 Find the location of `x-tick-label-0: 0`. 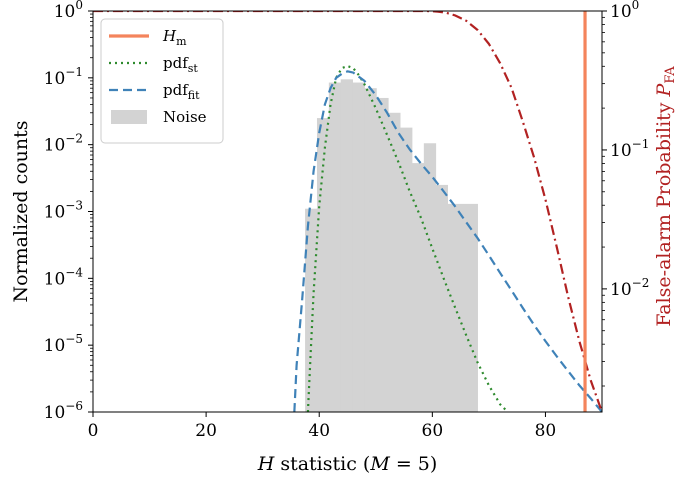

x-tick-label-0: 0 is located at coordinates (93, 431).